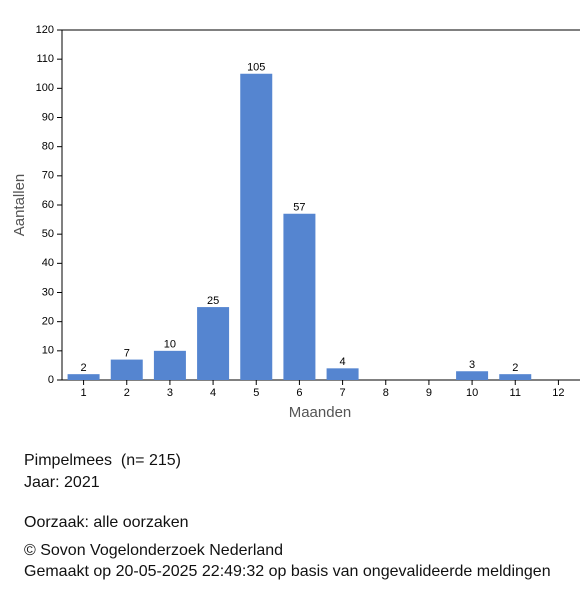 The height and width of the screenshot is (600, 580). Describe the element at coordinates (299, 208) in the screenshot. I see `data-label: 57` at that location.